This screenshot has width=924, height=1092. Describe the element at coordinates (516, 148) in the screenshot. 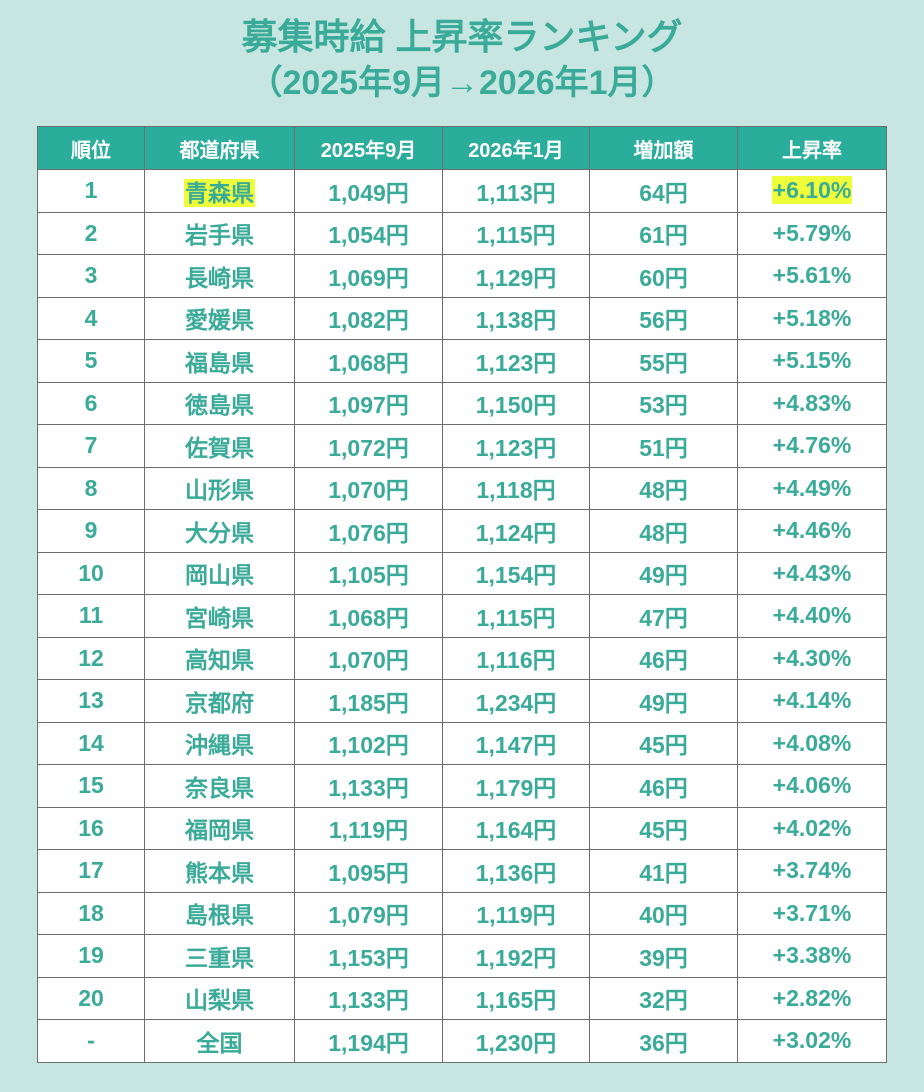

I see `header-jan2026: 2026年1月` at that location.